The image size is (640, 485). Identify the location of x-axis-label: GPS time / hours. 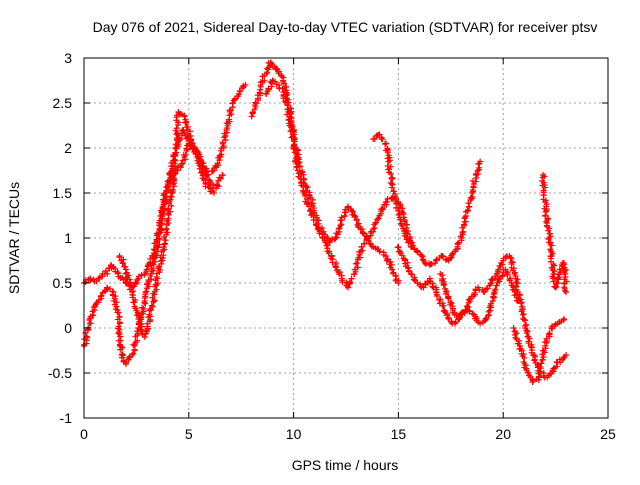
(345, 465).